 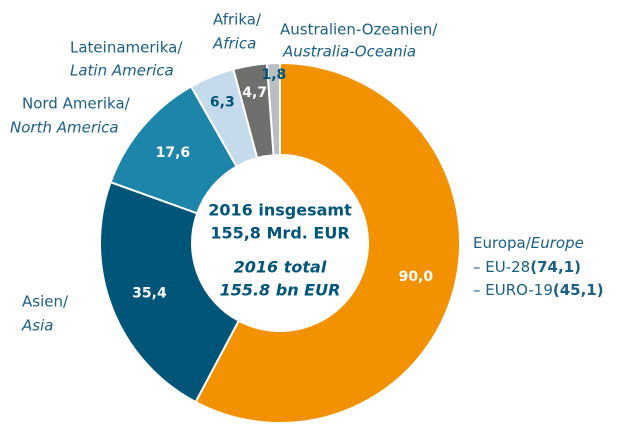 I want to click on category-name-en: Europe, so click(x=557, y=243).